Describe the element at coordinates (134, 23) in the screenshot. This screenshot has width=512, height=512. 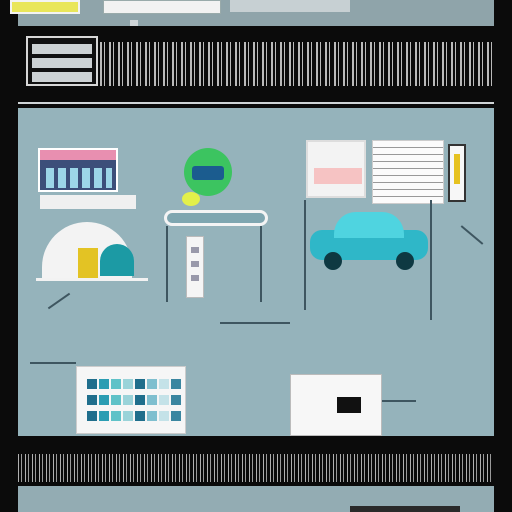
I see `arrow-up-icon` at that location.